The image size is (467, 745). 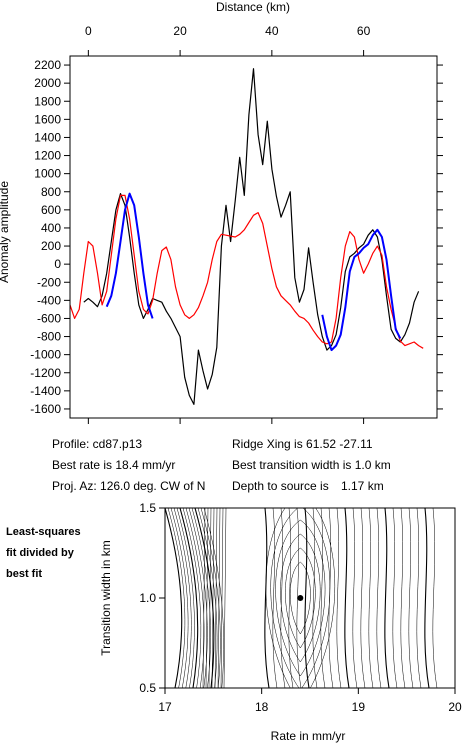 I want to click on projection-azimuth: Proj. Az: 126.0 deg. CW of N, so click(x=129, y=486).